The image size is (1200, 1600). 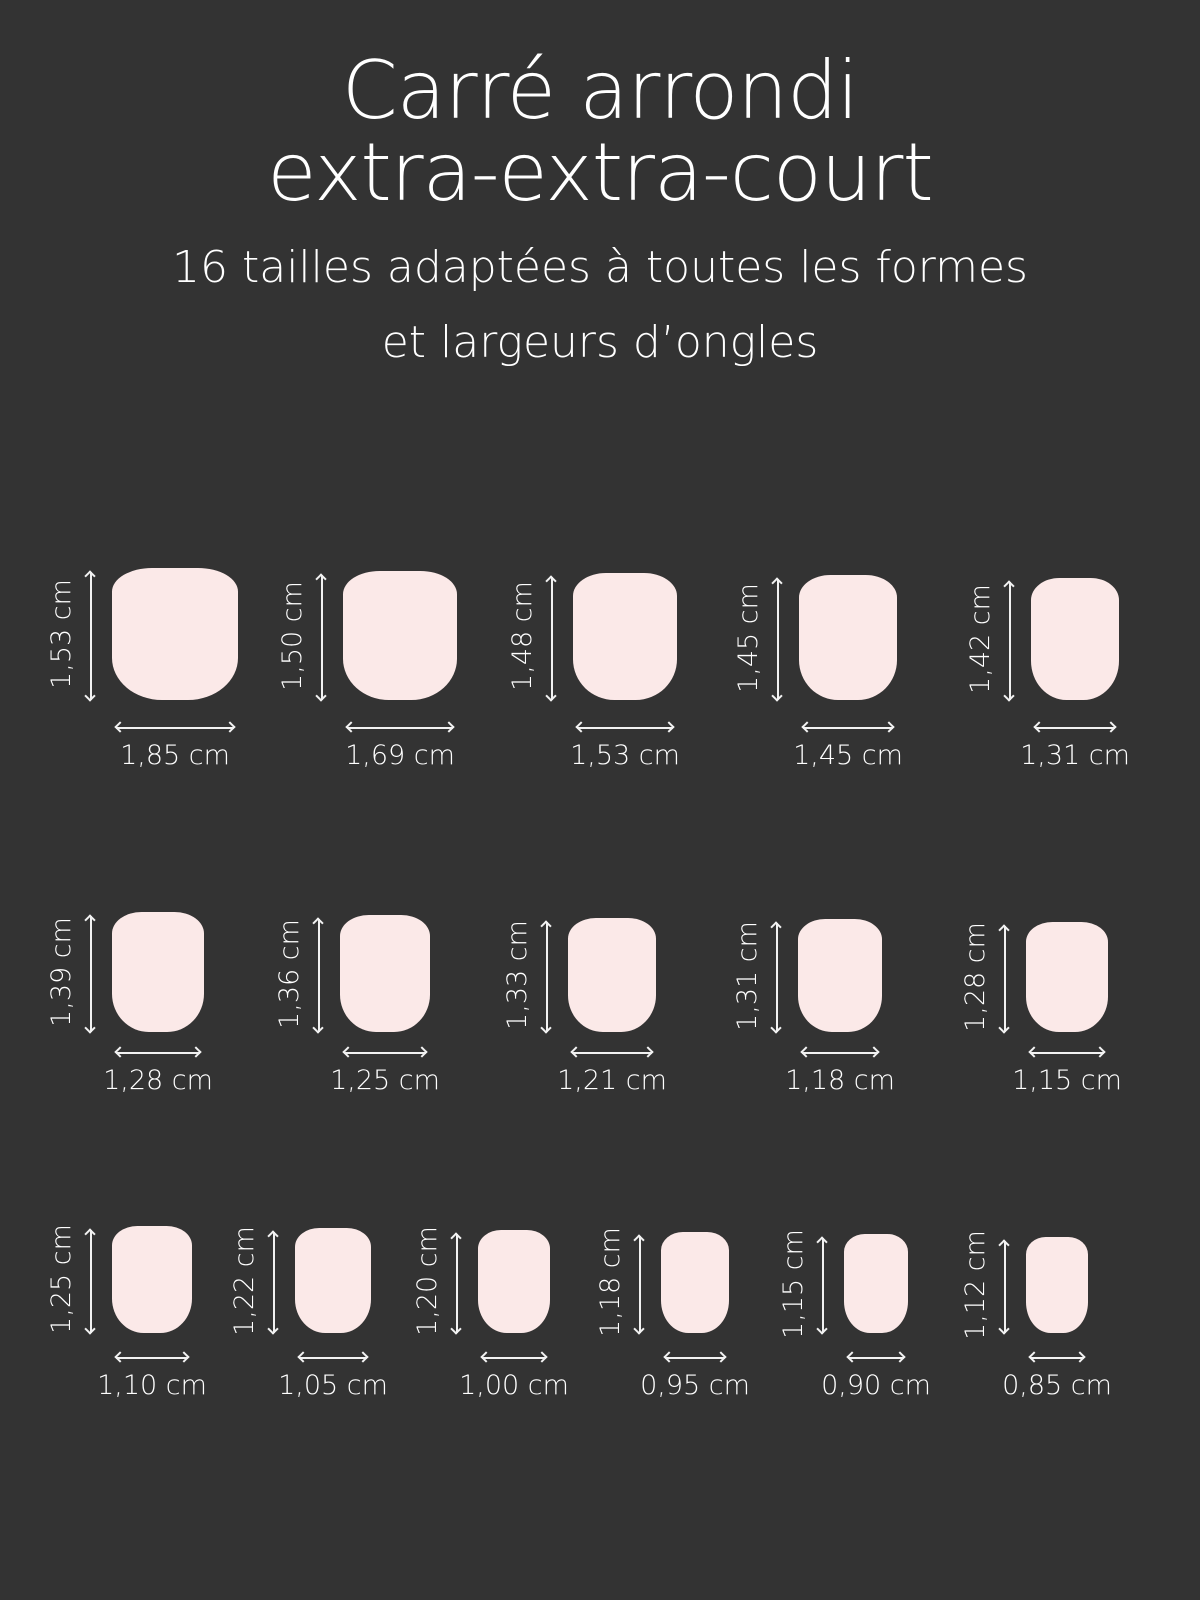 What do you see at coordinates (600, 172) in the screenshot?
I see `title-line-2: extra-extra-court` at bounding box center [600, 172].